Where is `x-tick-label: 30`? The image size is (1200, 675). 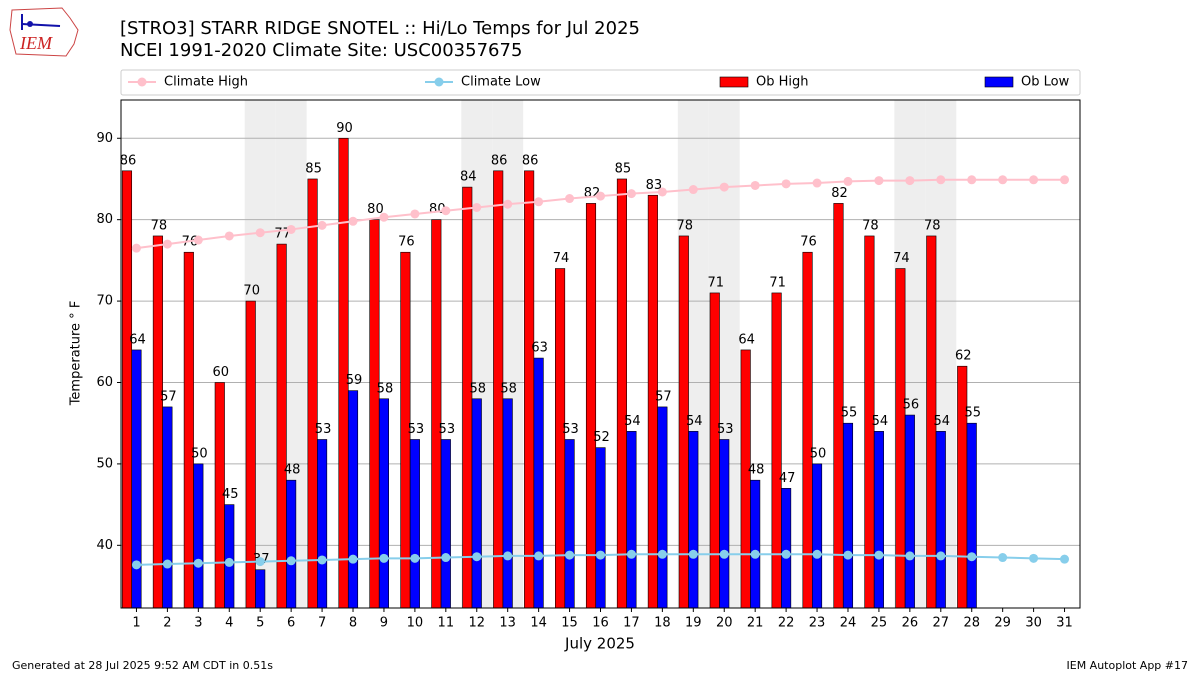 x-tick-label: 30 is located at coordinates (1033, 623).